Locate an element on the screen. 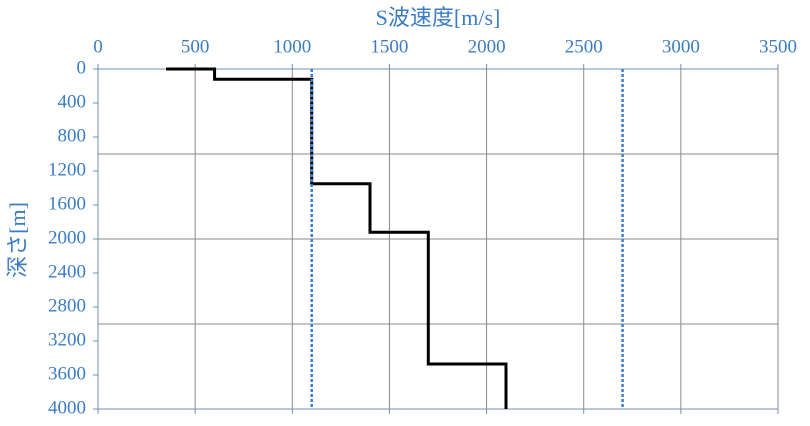  x-tick-label: 0 is located at coordinates (98, 46).